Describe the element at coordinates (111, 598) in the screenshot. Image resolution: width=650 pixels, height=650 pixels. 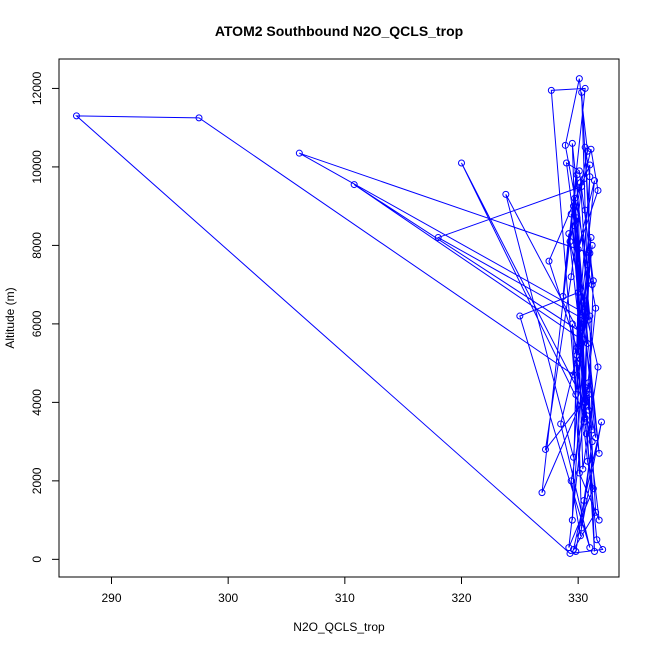
I see `x-tick-label: 290` at that location.